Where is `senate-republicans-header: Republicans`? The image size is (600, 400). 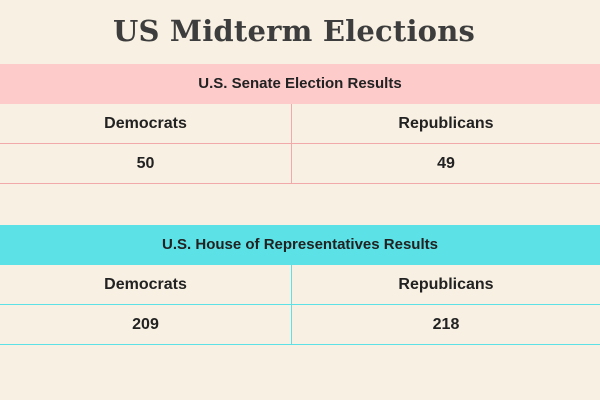 senate-republicans-header: Republicans is located at coordinates (445, 123).